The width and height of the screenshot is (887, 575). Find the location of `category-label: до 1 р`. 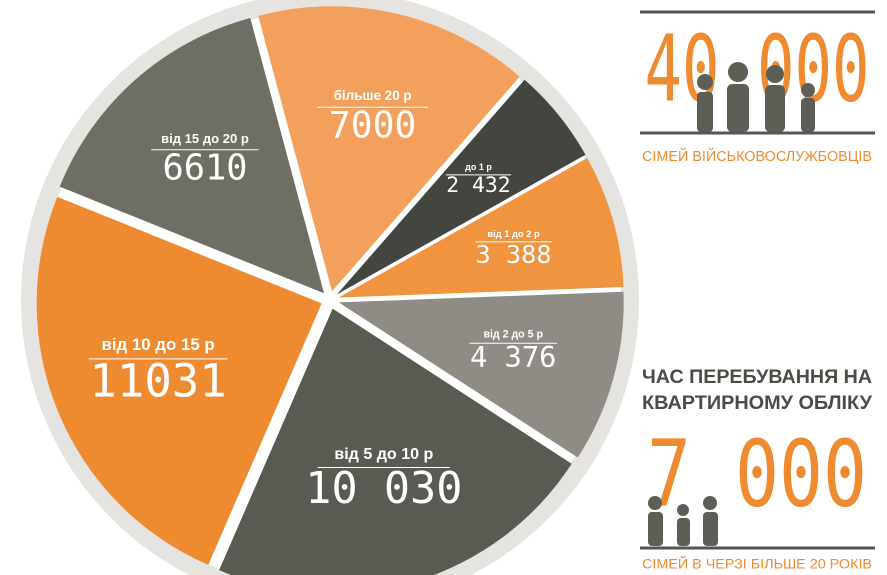

category-label: до 1 р is located at coordinates (478, 167).